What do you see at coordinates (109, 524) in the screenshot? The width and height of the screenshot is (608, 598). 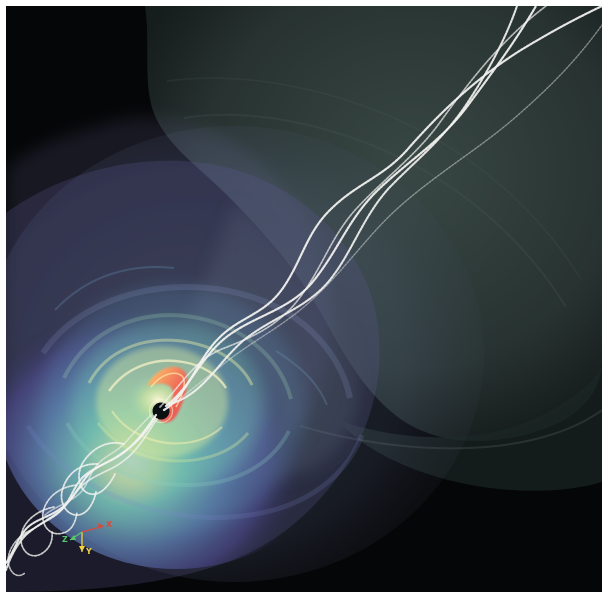 I see `x-axis-label: X` at bounding box center [109, 524].